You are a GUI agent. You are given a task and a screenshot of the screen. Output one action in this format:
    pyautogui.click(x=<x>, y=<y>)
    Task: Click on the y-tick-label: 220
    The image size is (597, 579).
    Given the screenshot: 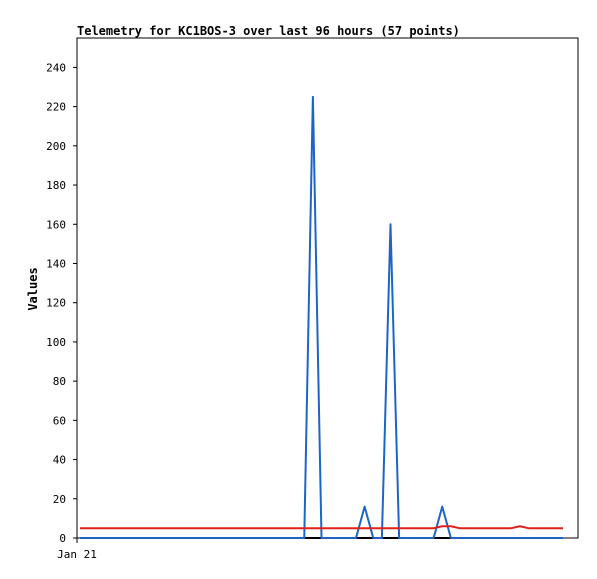 What is the action you would take?
    pyautogui.click(x=56, y=107)
    